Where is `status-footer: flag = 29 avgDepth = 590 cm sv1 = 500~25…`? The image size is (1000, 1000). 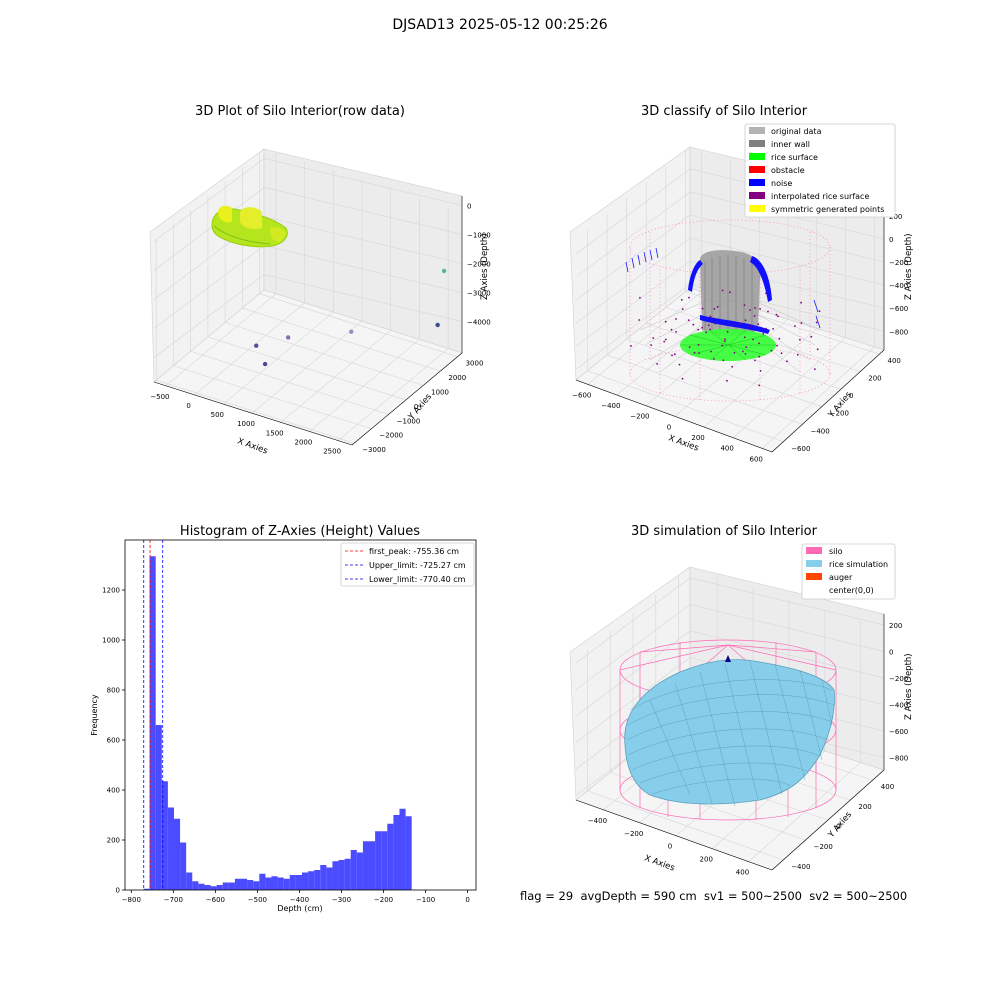 status-footer: flag = 29 avgDepth = 590 cm sv1 = 500~25… is located at coordinates (714, 896).